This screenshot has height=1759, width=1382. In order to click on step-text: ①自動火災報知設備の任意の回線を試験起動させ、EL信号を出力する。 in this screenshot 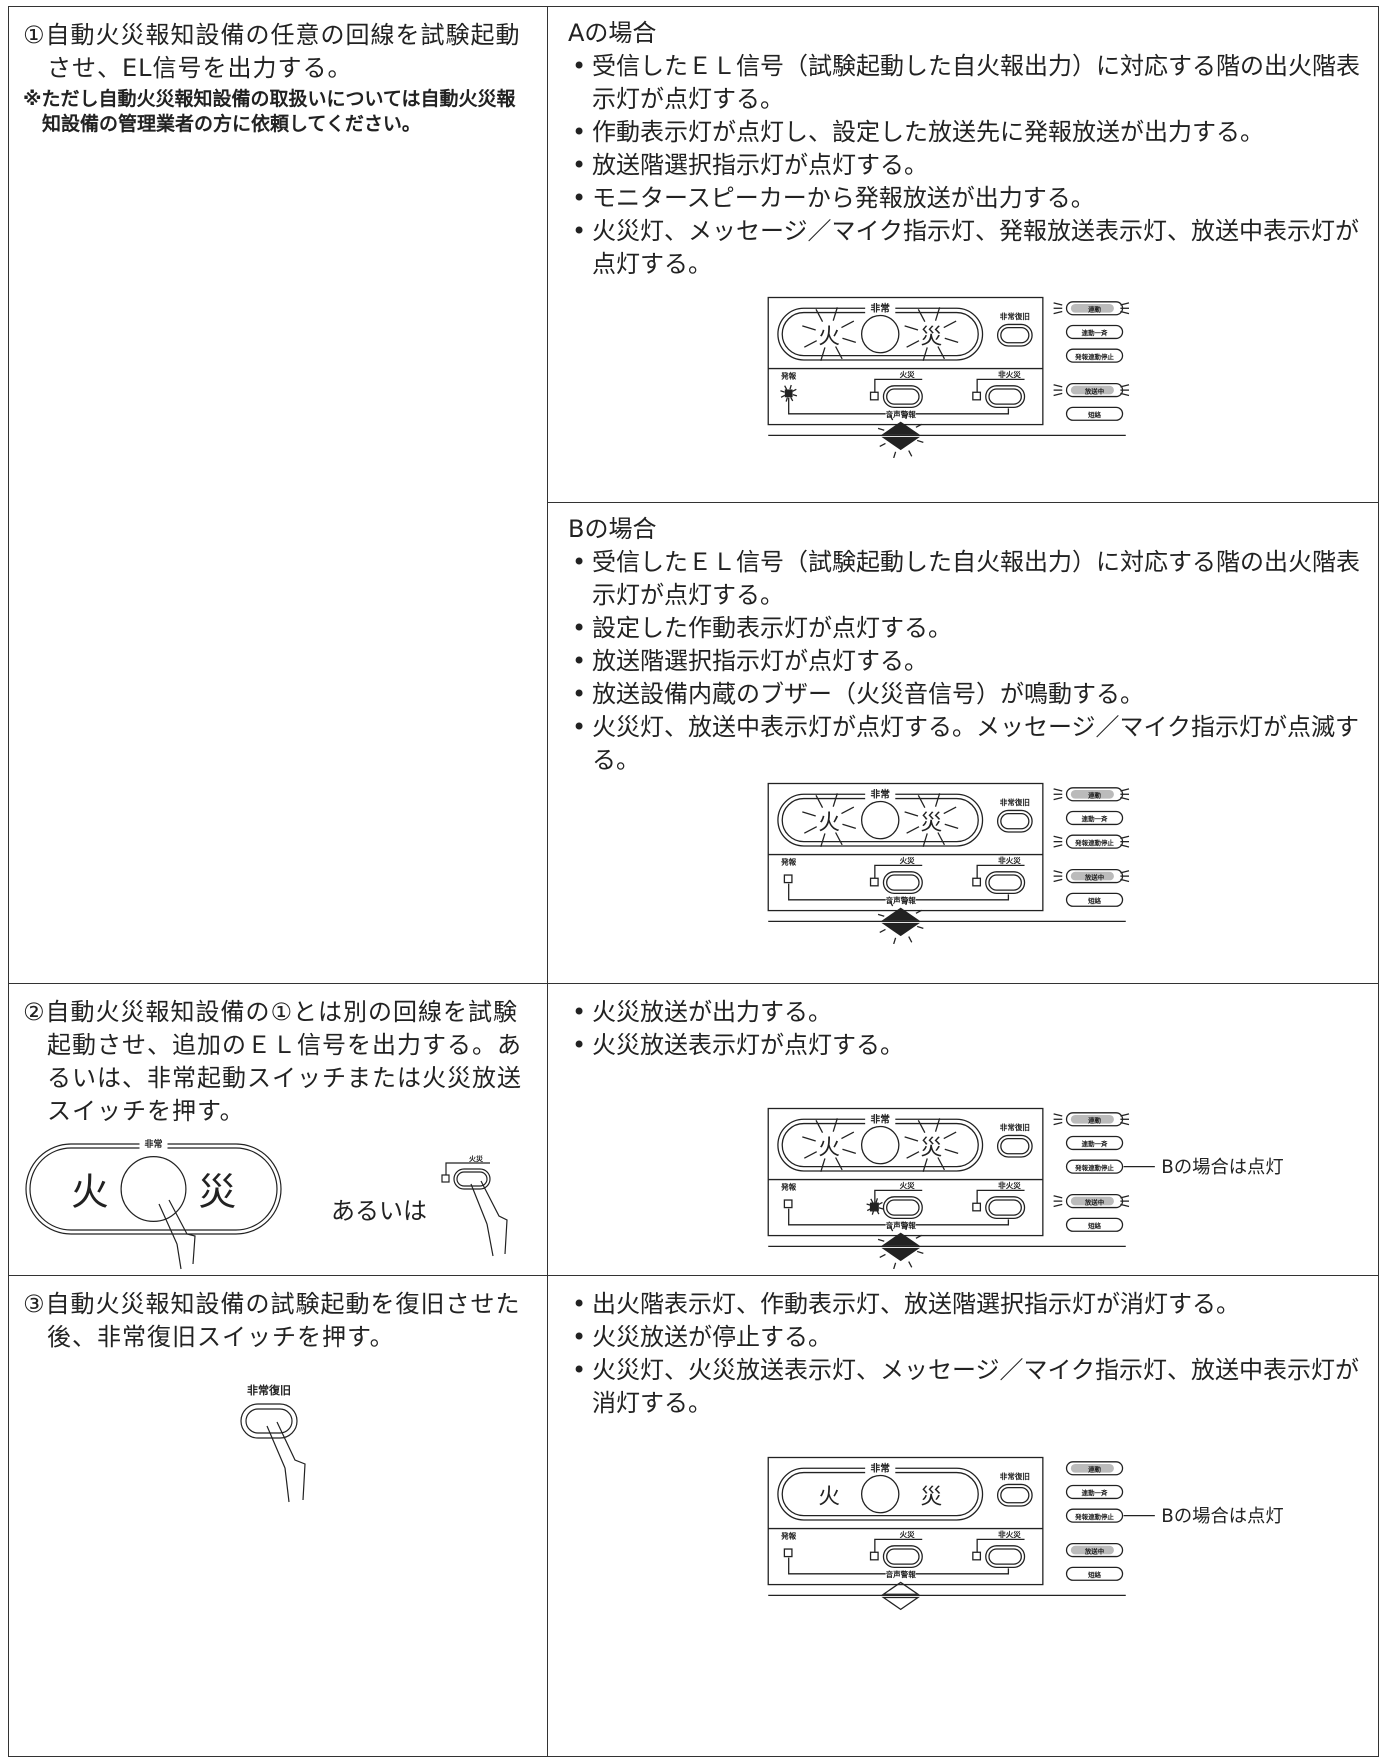, I will do `click(272, 51)`.